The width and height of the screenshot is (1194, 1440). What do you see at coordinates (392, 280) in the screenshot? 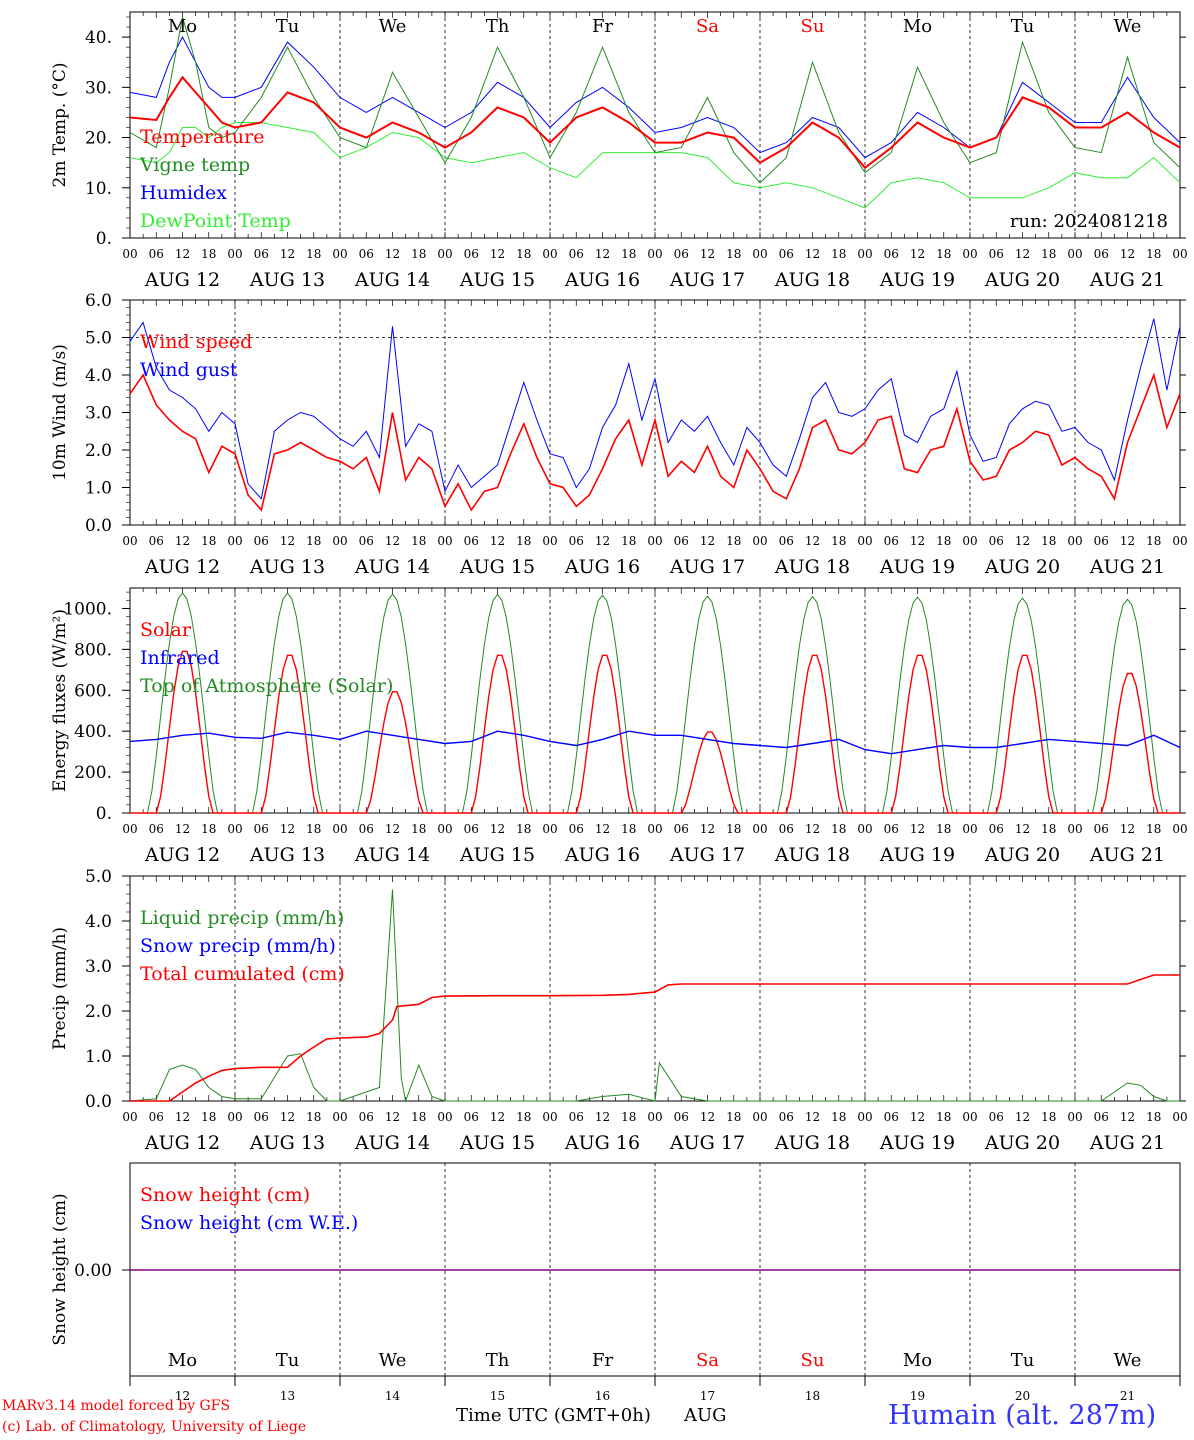
I see `date-label: AUG 14` at bounding box center [392, 280].